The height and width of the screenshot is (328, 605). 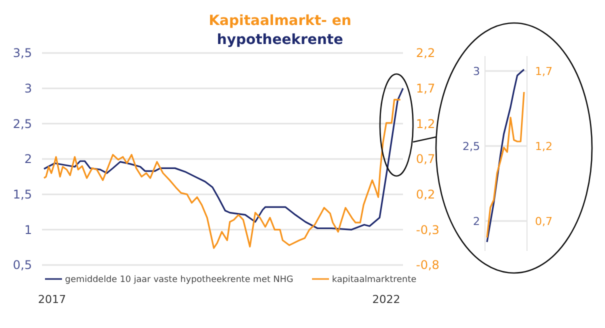 What do you see at coordinates (280, 30) in the screenshot?
I see `chart-title: Kapitaalmarkt- en hypotheekrente` at bounding box center [280, 30].